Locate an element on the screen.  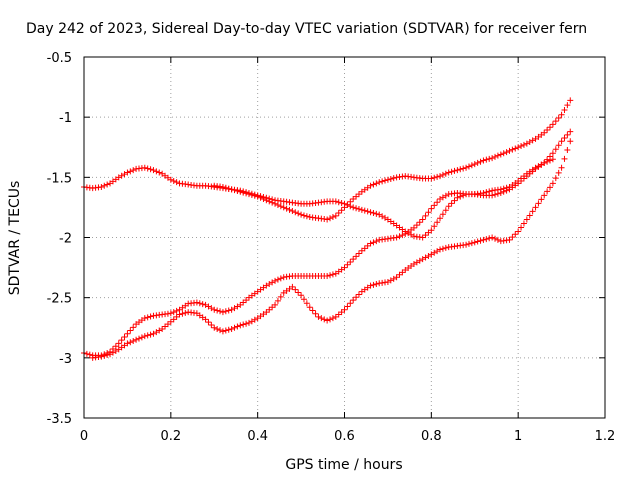
x-tick-label: 1.2 is located at coordinates (605, 436).